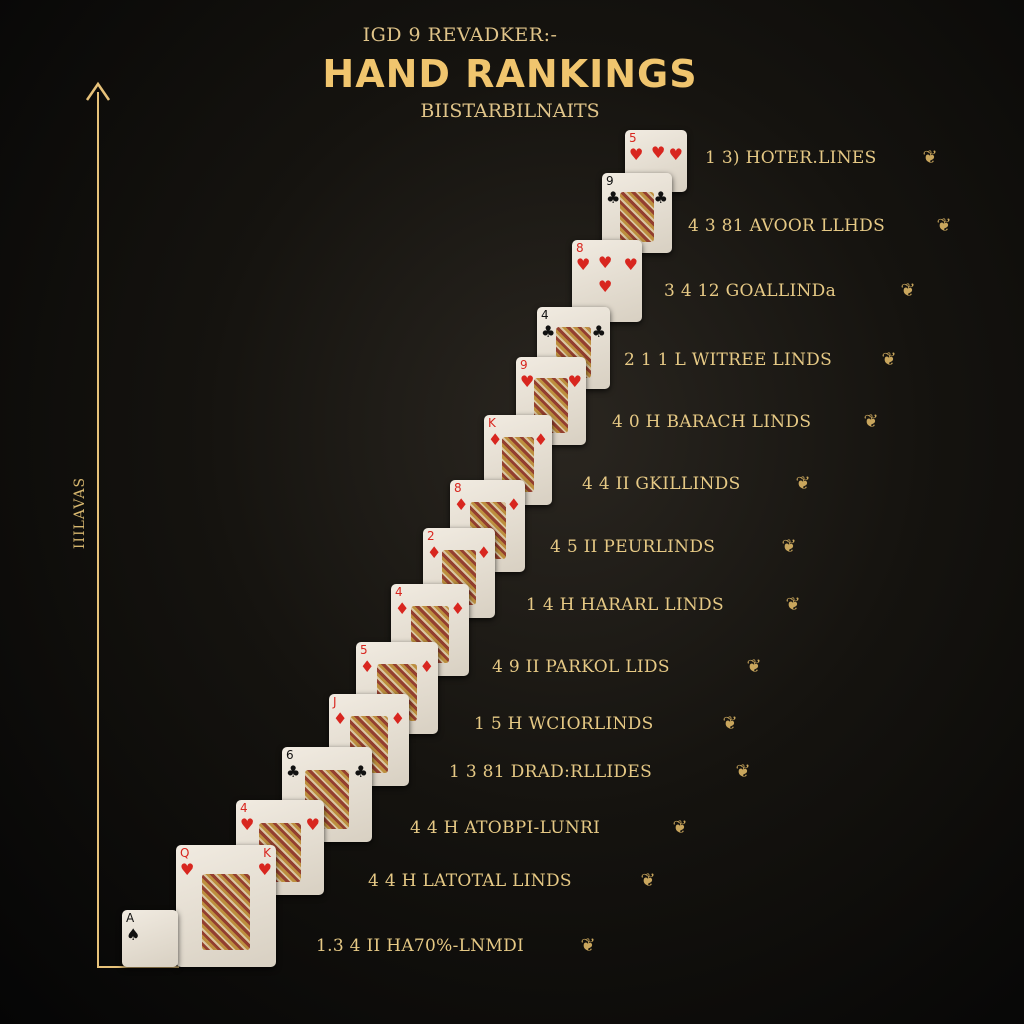 The width and height of the screenshot is (1024, 1024). What do you see at coordinates (510, 74) in the screenshot?
I see `page-title: HAND RANKINGS` at bounding box center [510, 74].